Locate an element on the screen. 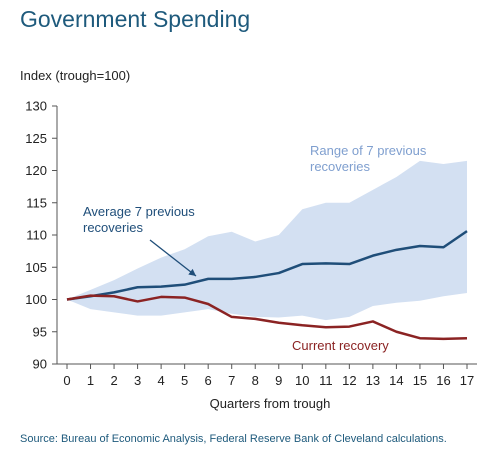 This screenshot has width=504, height=468. x-axis-label: Quarters from trough is located at coordinates (252, 403).